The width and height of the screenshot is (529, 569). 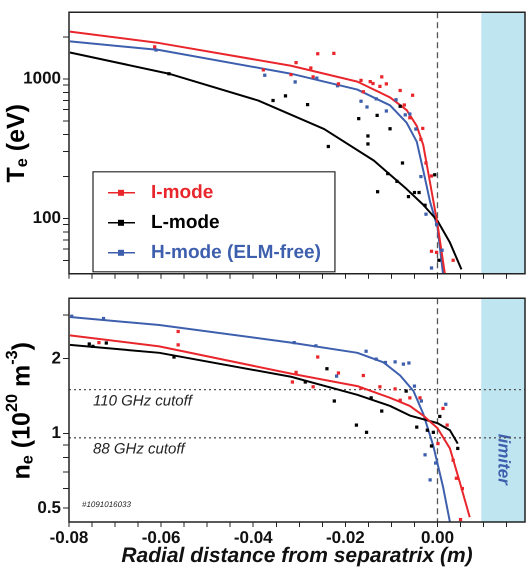 What do you see at coordinates (185, 223) in the screenshot?
I see `legend-label: L-mode` at bounding box center [185, 223].